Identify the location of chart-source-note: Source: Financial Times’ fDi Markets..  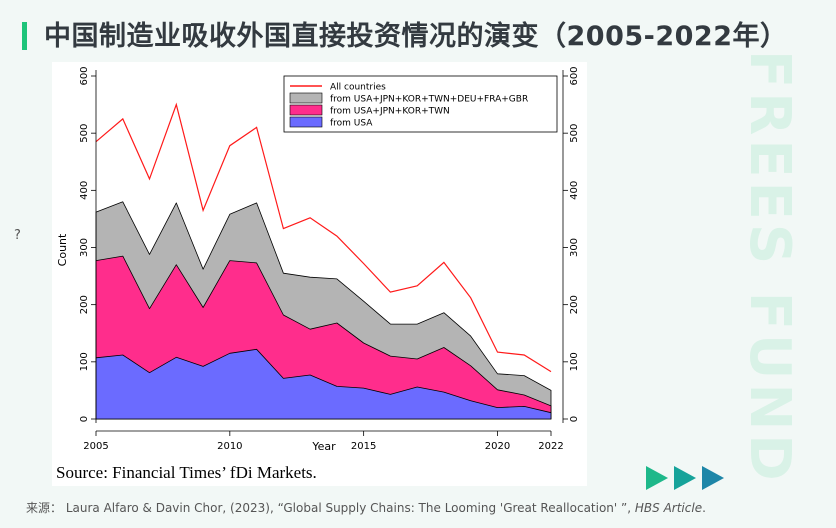
(186, 472).